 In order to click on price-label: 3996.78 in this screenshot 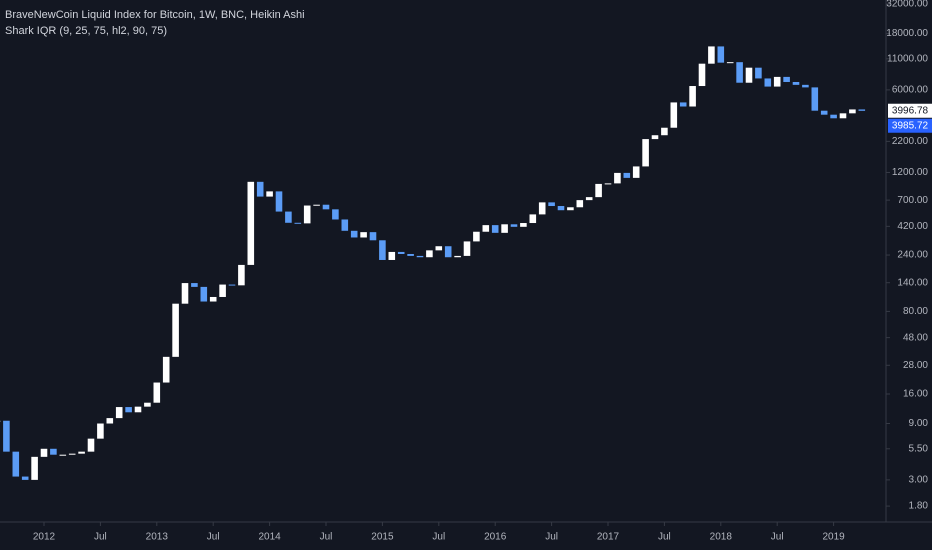, I will do `click(910, 110)`.